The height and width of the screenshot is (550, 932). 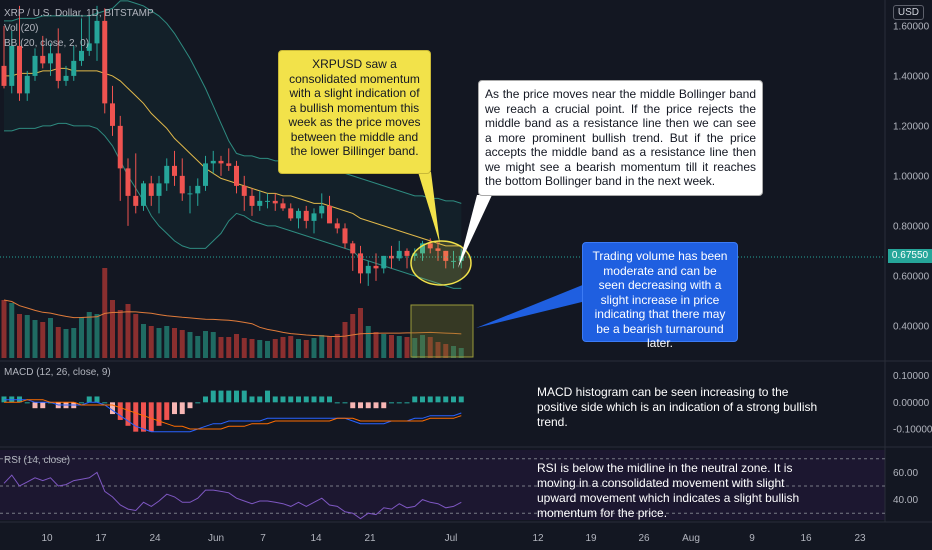 What do you see at coordinates (905, 500) in the screenshot?
I see `rsi-axis-tick: 40.00` at bounding box center [905, 500].